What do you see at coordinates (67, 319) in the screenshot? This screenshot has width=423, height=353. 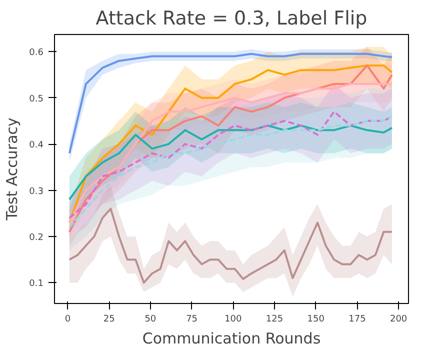 I see `x-tick-label: 0` at bounding box center [67, 319].